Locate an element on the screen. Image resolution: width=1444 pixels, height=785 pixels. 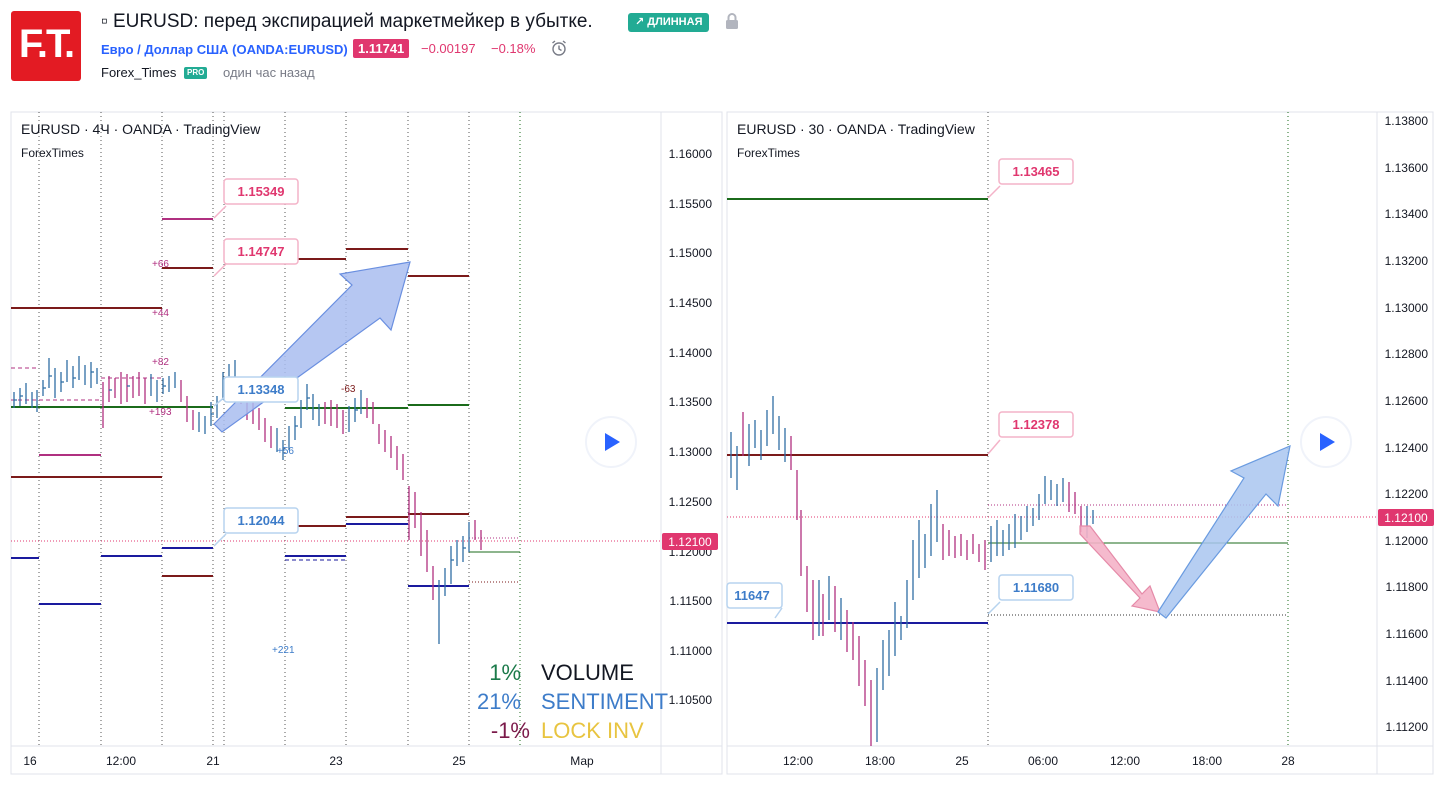
small-label: +44 is located at coordinates (160, 313).